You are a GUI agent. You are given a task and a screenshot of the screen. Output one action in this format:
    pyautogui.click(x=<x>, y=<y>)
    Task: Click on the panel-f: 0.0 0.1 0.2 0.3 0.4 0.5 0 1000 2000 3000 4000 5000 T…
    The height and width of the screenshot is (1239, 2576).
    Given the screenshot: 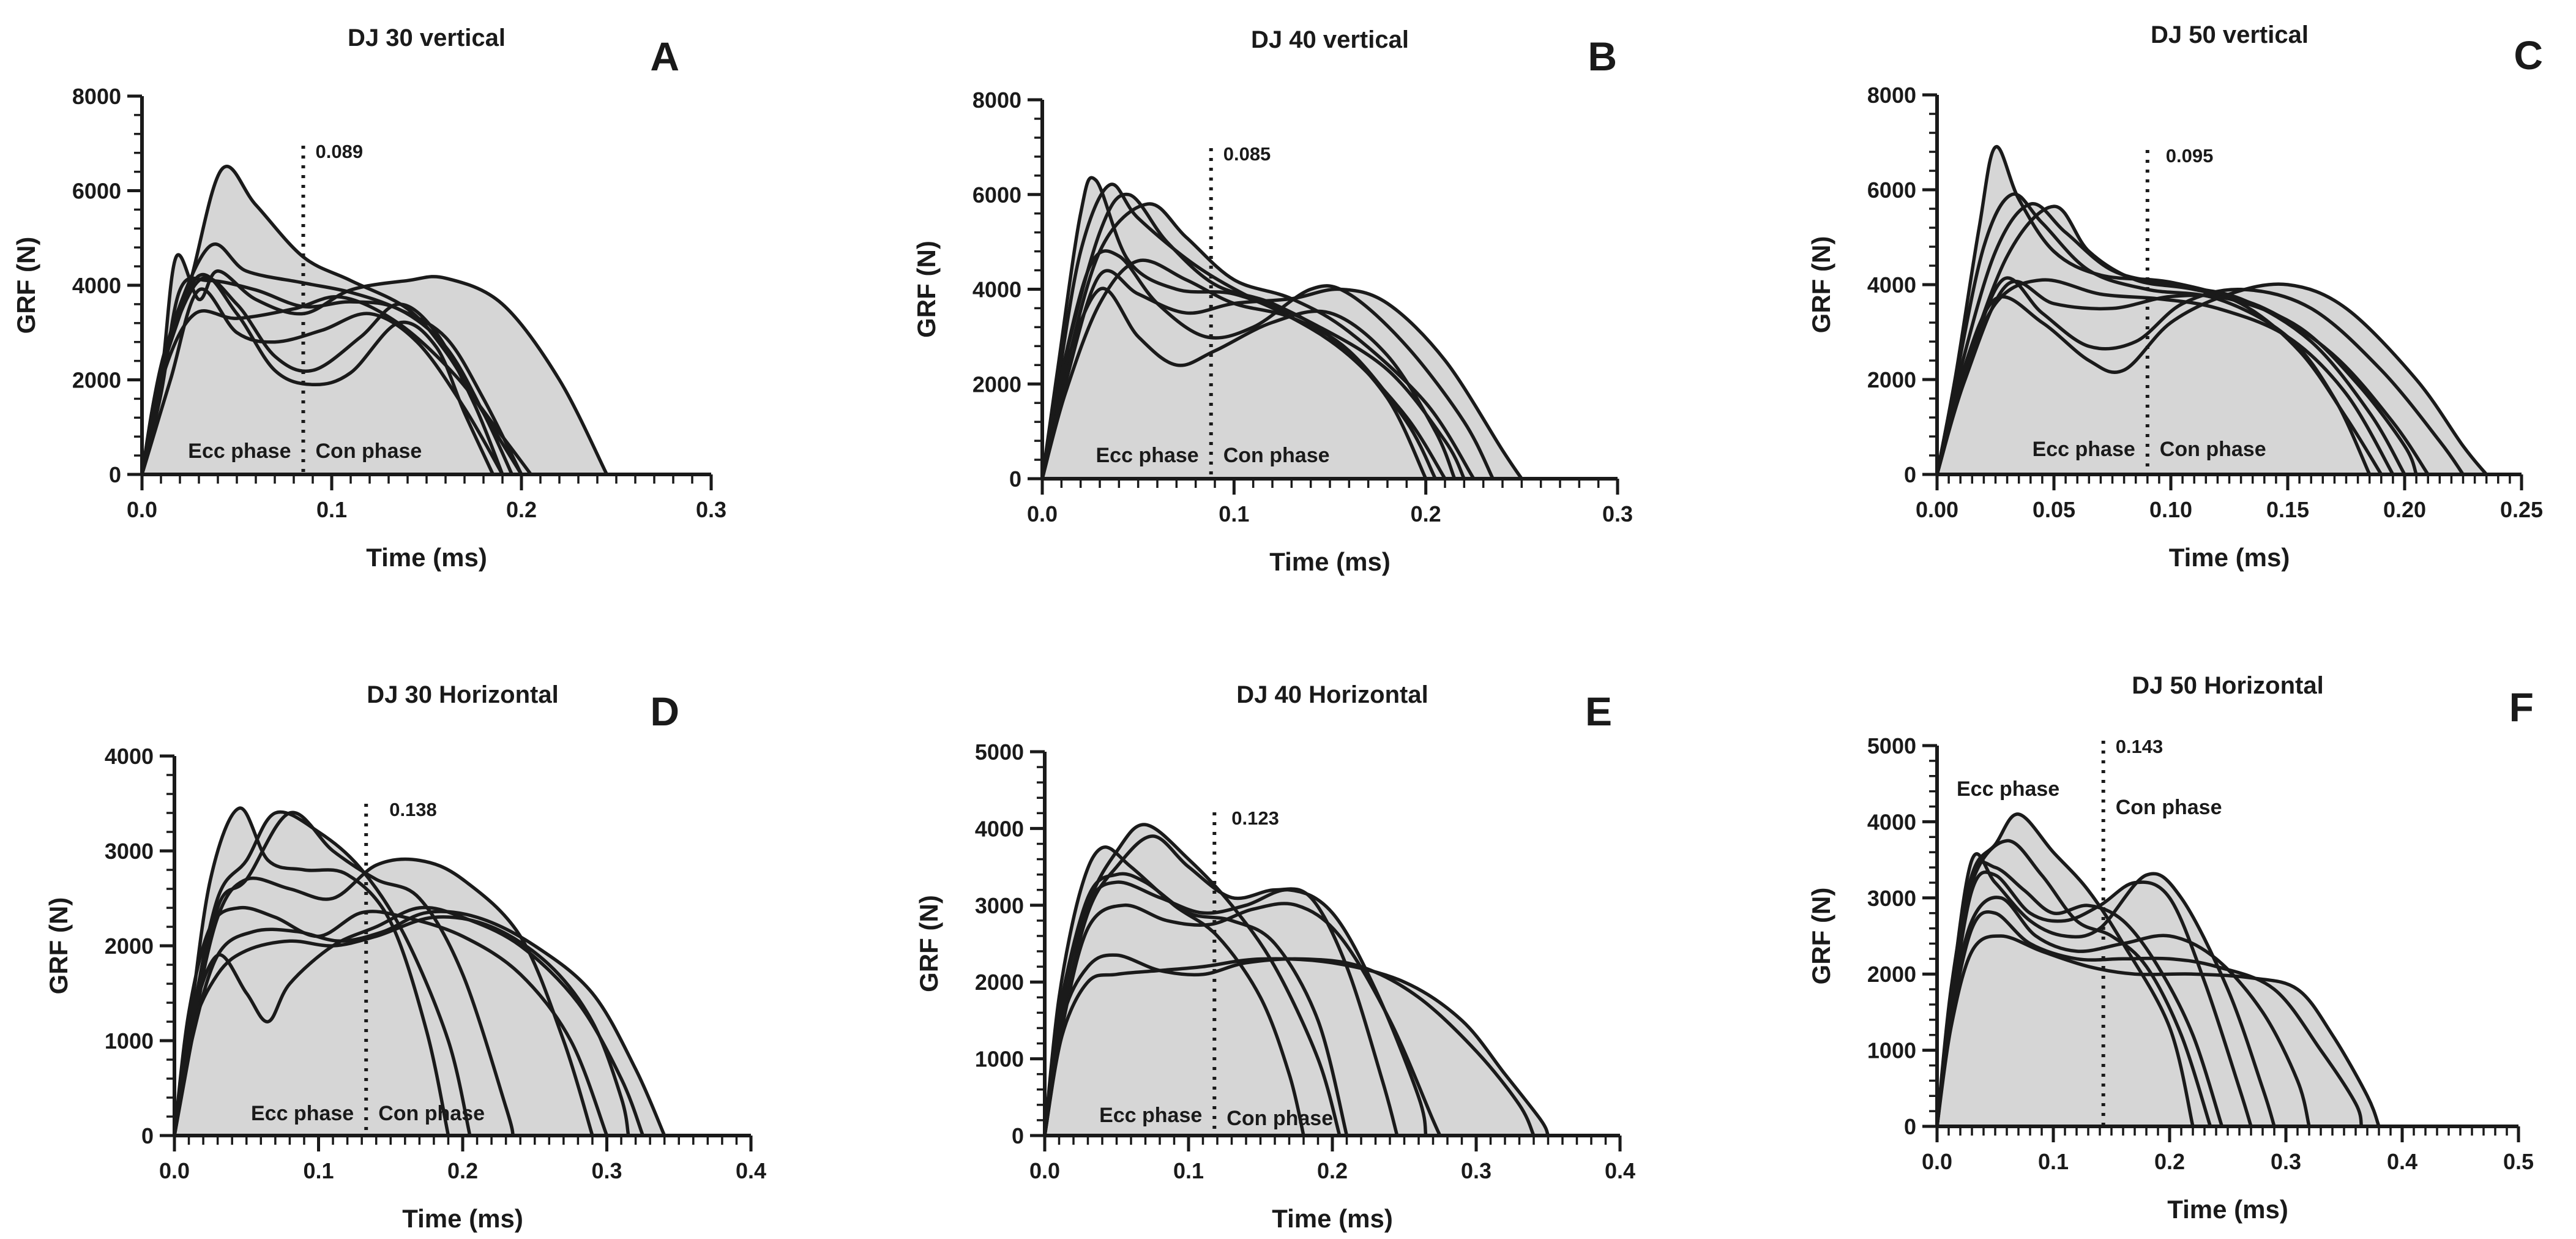 What is the action you would take?
    pyautogui.click(x=2170, y=948)
    